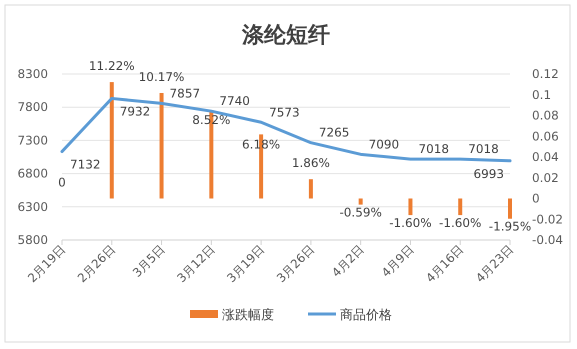 The height and width of the screenshot is (349, 577). What do you see at coordinates (545, 115) in the screenshot?
I see `y2-tick-label: 0.08` at bounding box center [545, 115].